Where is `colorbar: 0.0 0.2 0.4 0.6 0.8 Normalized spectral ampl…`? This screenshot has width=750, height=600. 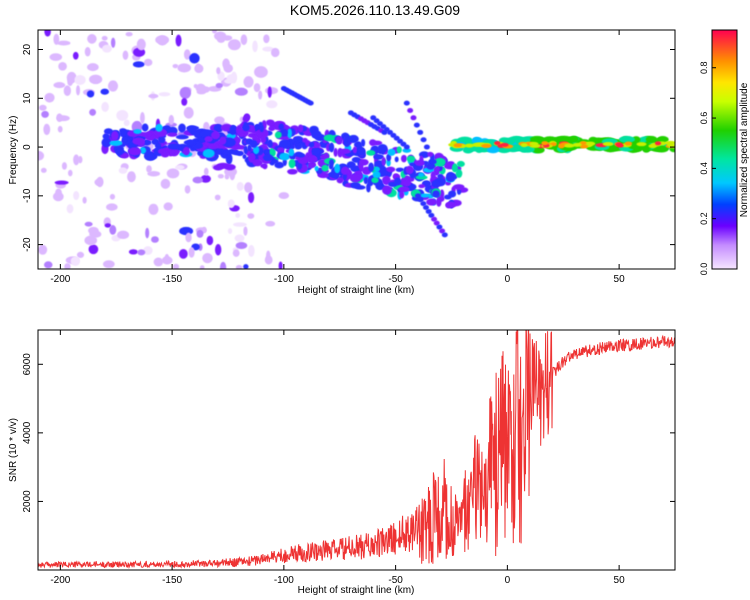
colorbar: 0.0 0.2 0.4 0.6 0.8 Normalized spectral ampl… is located at coordinates (724, 152).